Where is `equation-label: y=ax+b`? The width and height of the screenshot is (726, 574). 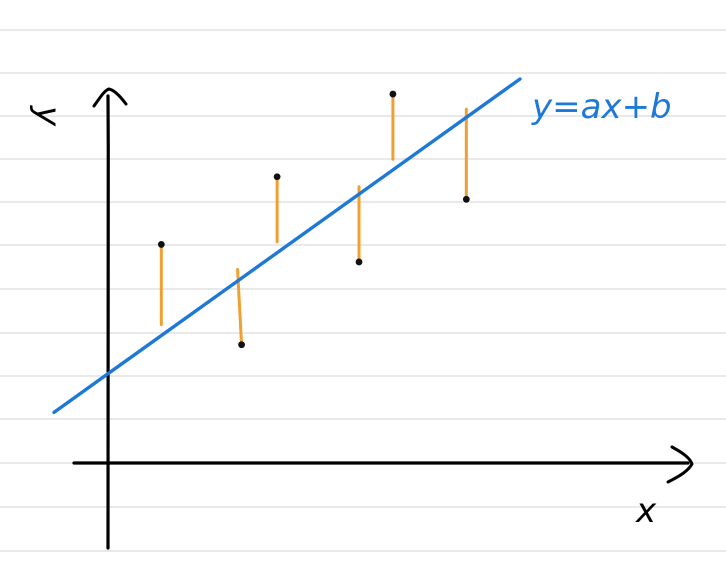 equation-label: y=ax+b is located at coordinates (601, 107).